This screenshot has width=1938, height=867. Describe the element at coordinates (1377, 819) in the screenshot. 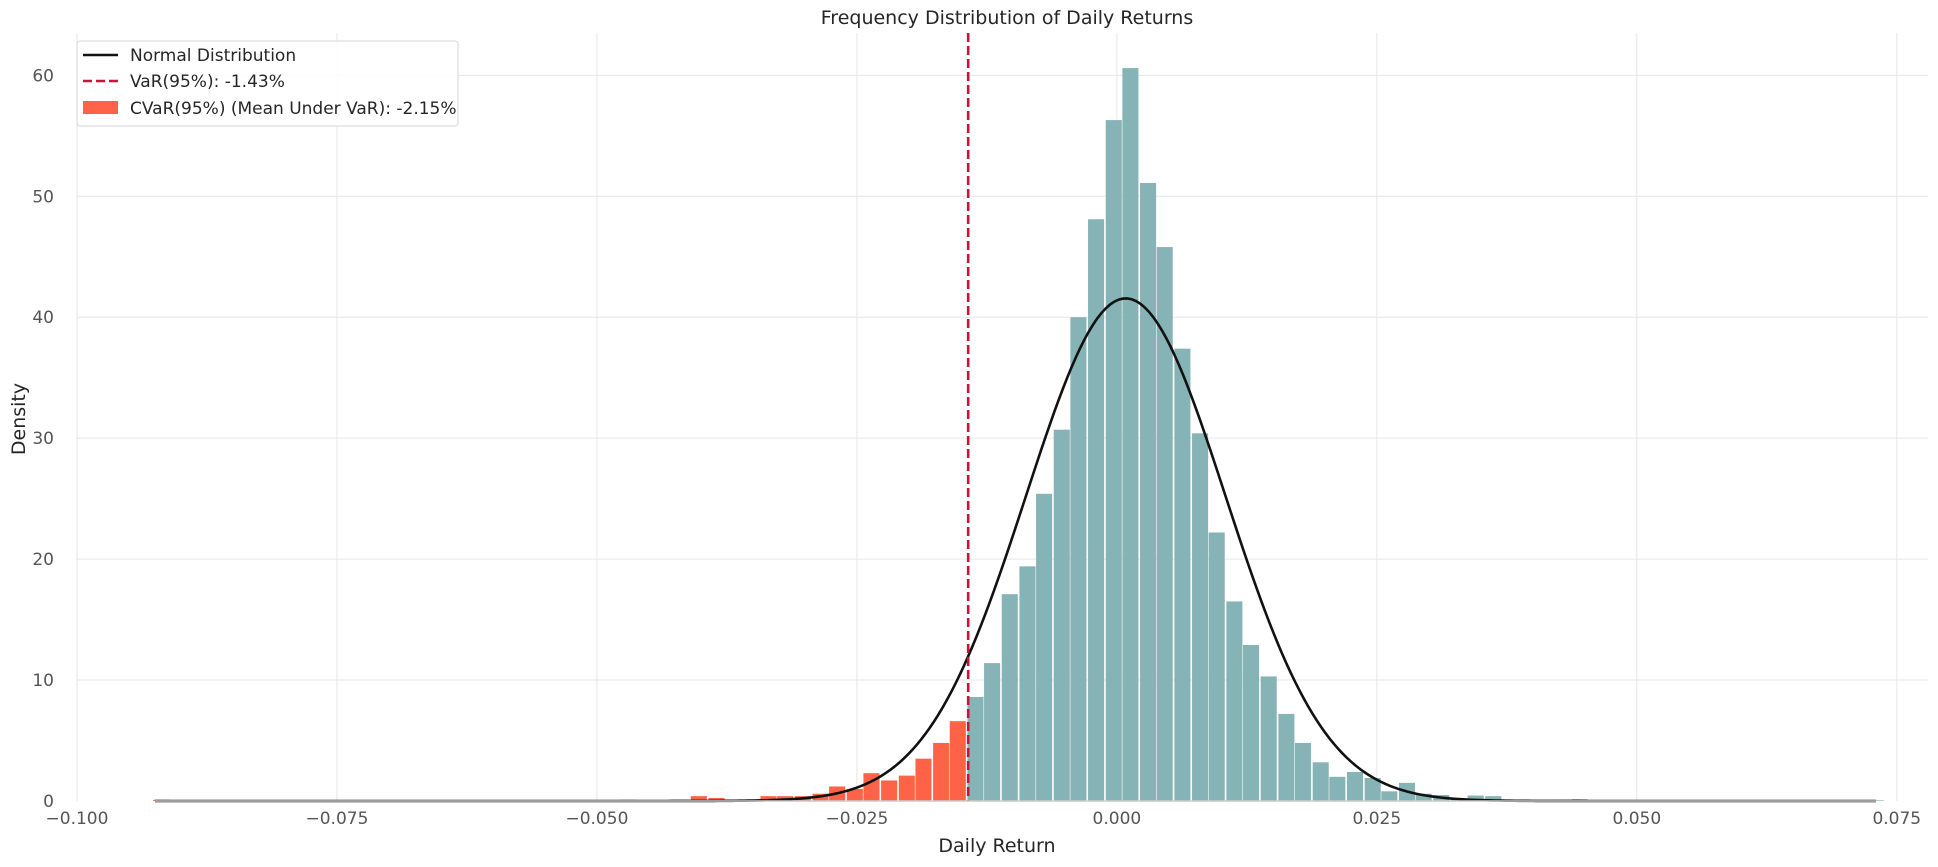

I see `x-tick-label: 0.025` at that location.